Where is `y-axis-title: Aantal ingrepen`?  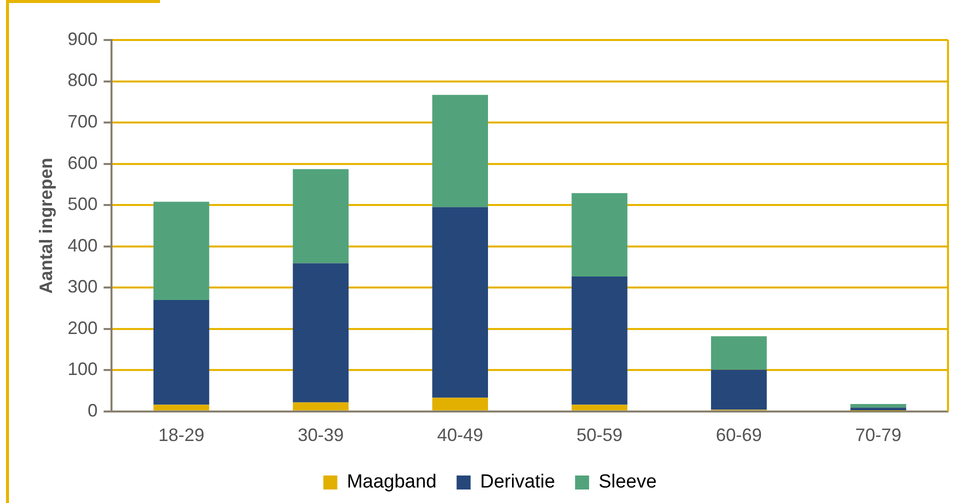
y-axis-title: Aantal ingrepen is located at coordinates (46, 226).